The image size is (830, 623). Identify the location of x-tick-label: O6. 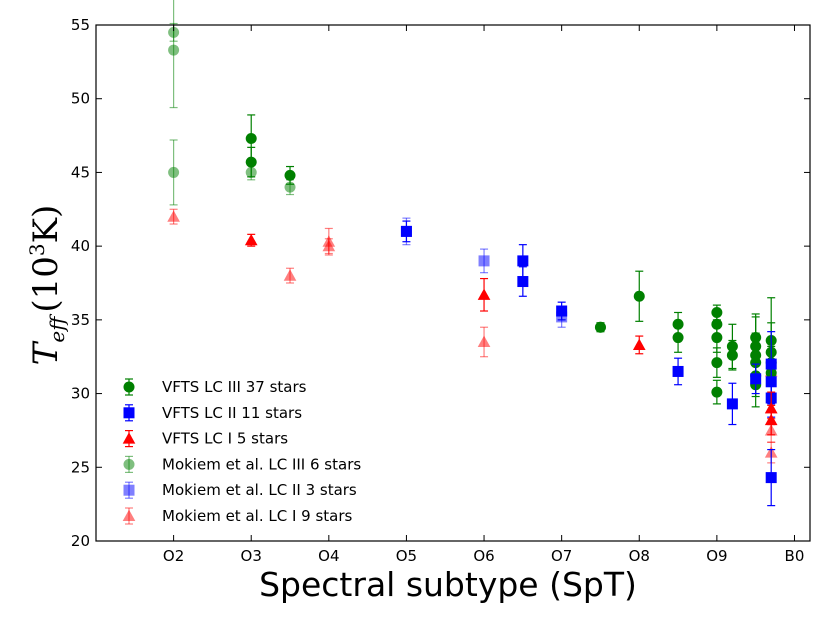
(483, 556).